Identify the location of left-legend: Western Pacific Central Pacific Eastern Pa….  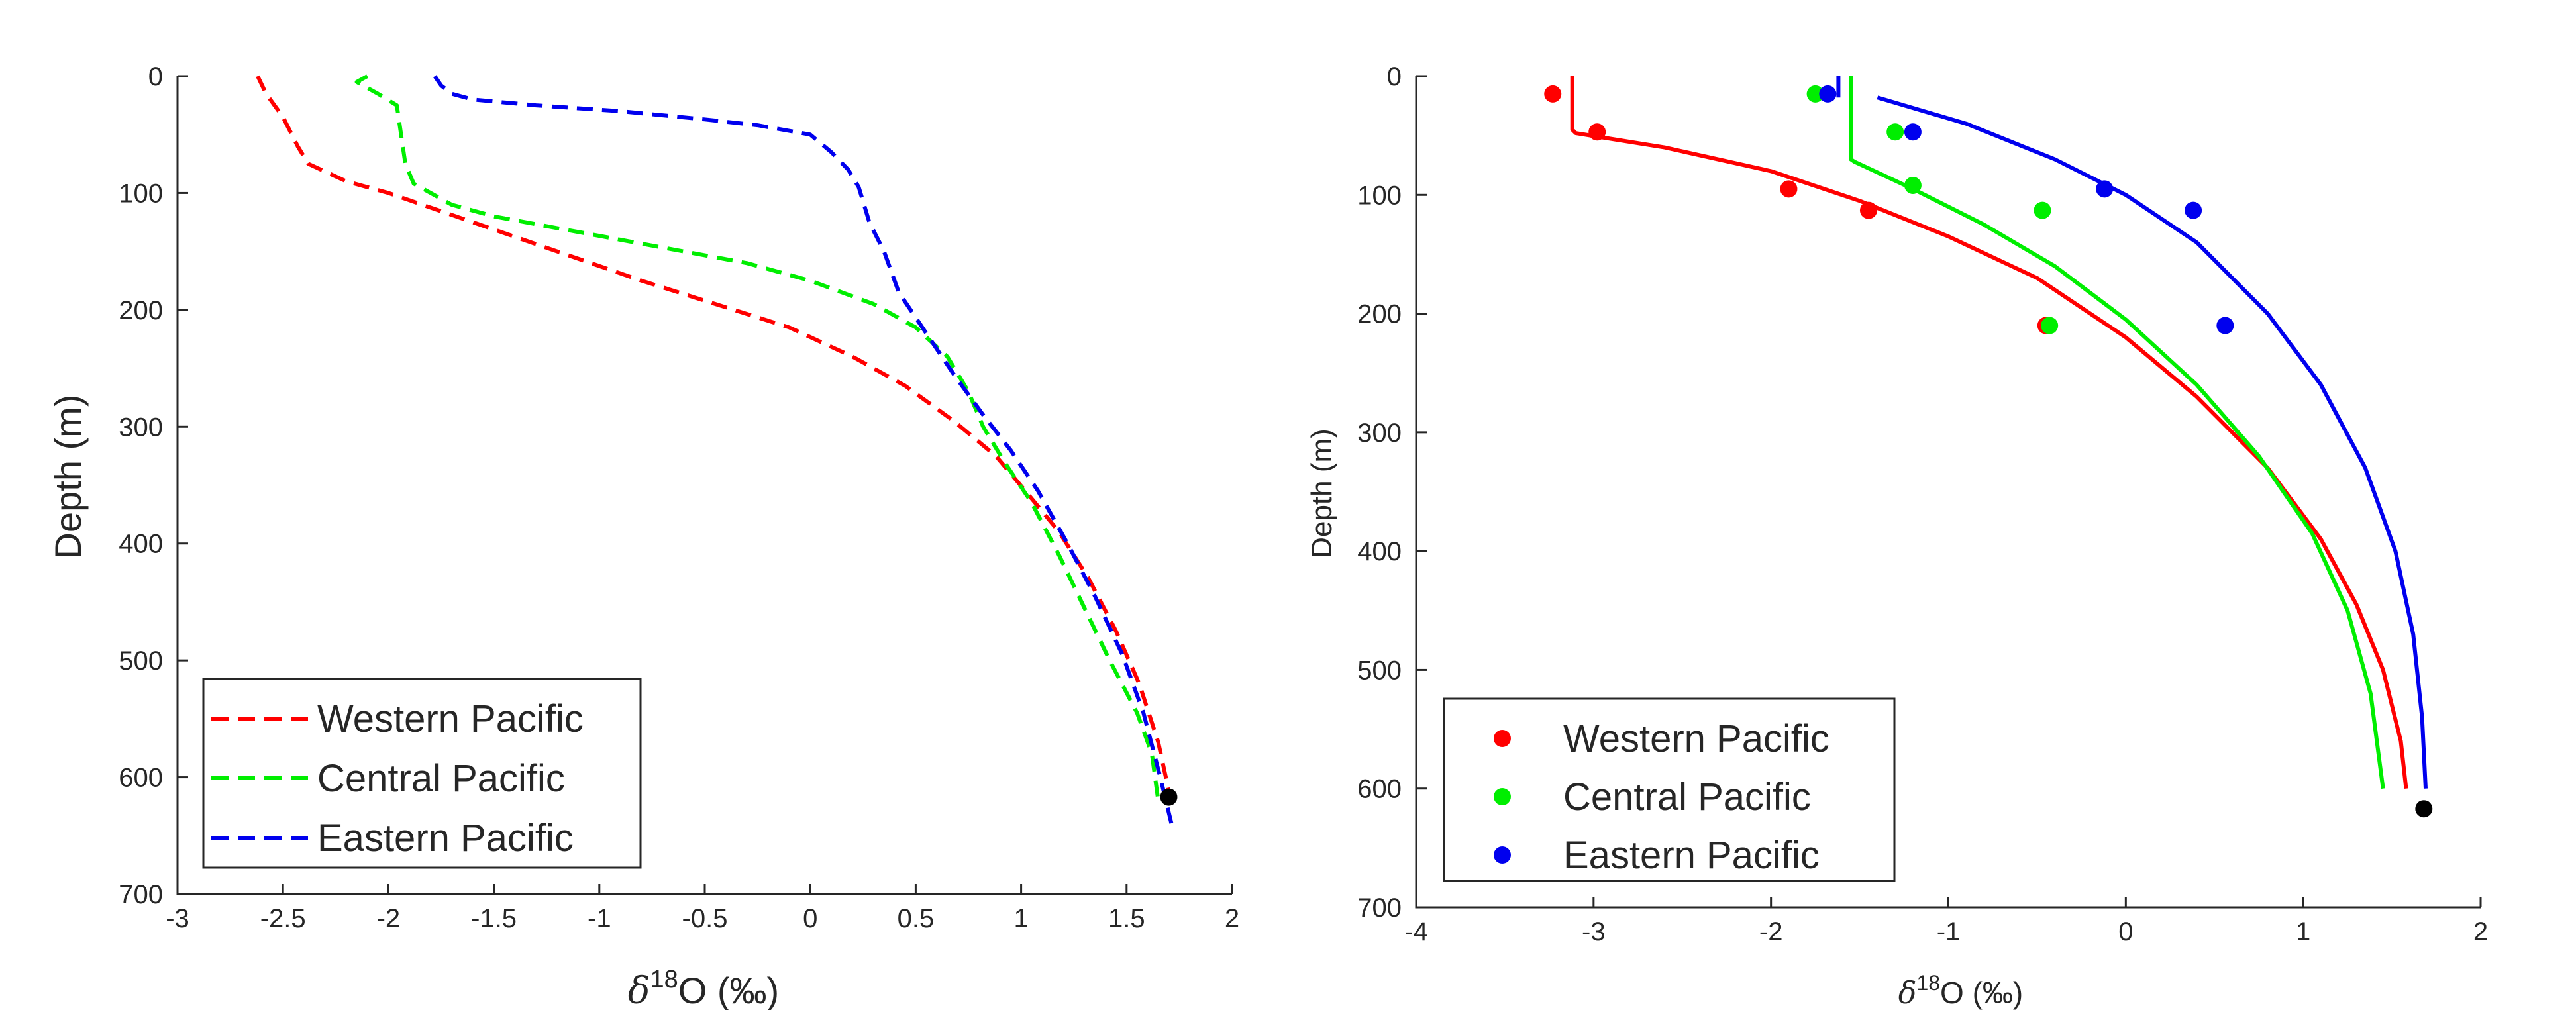
(422, 773).